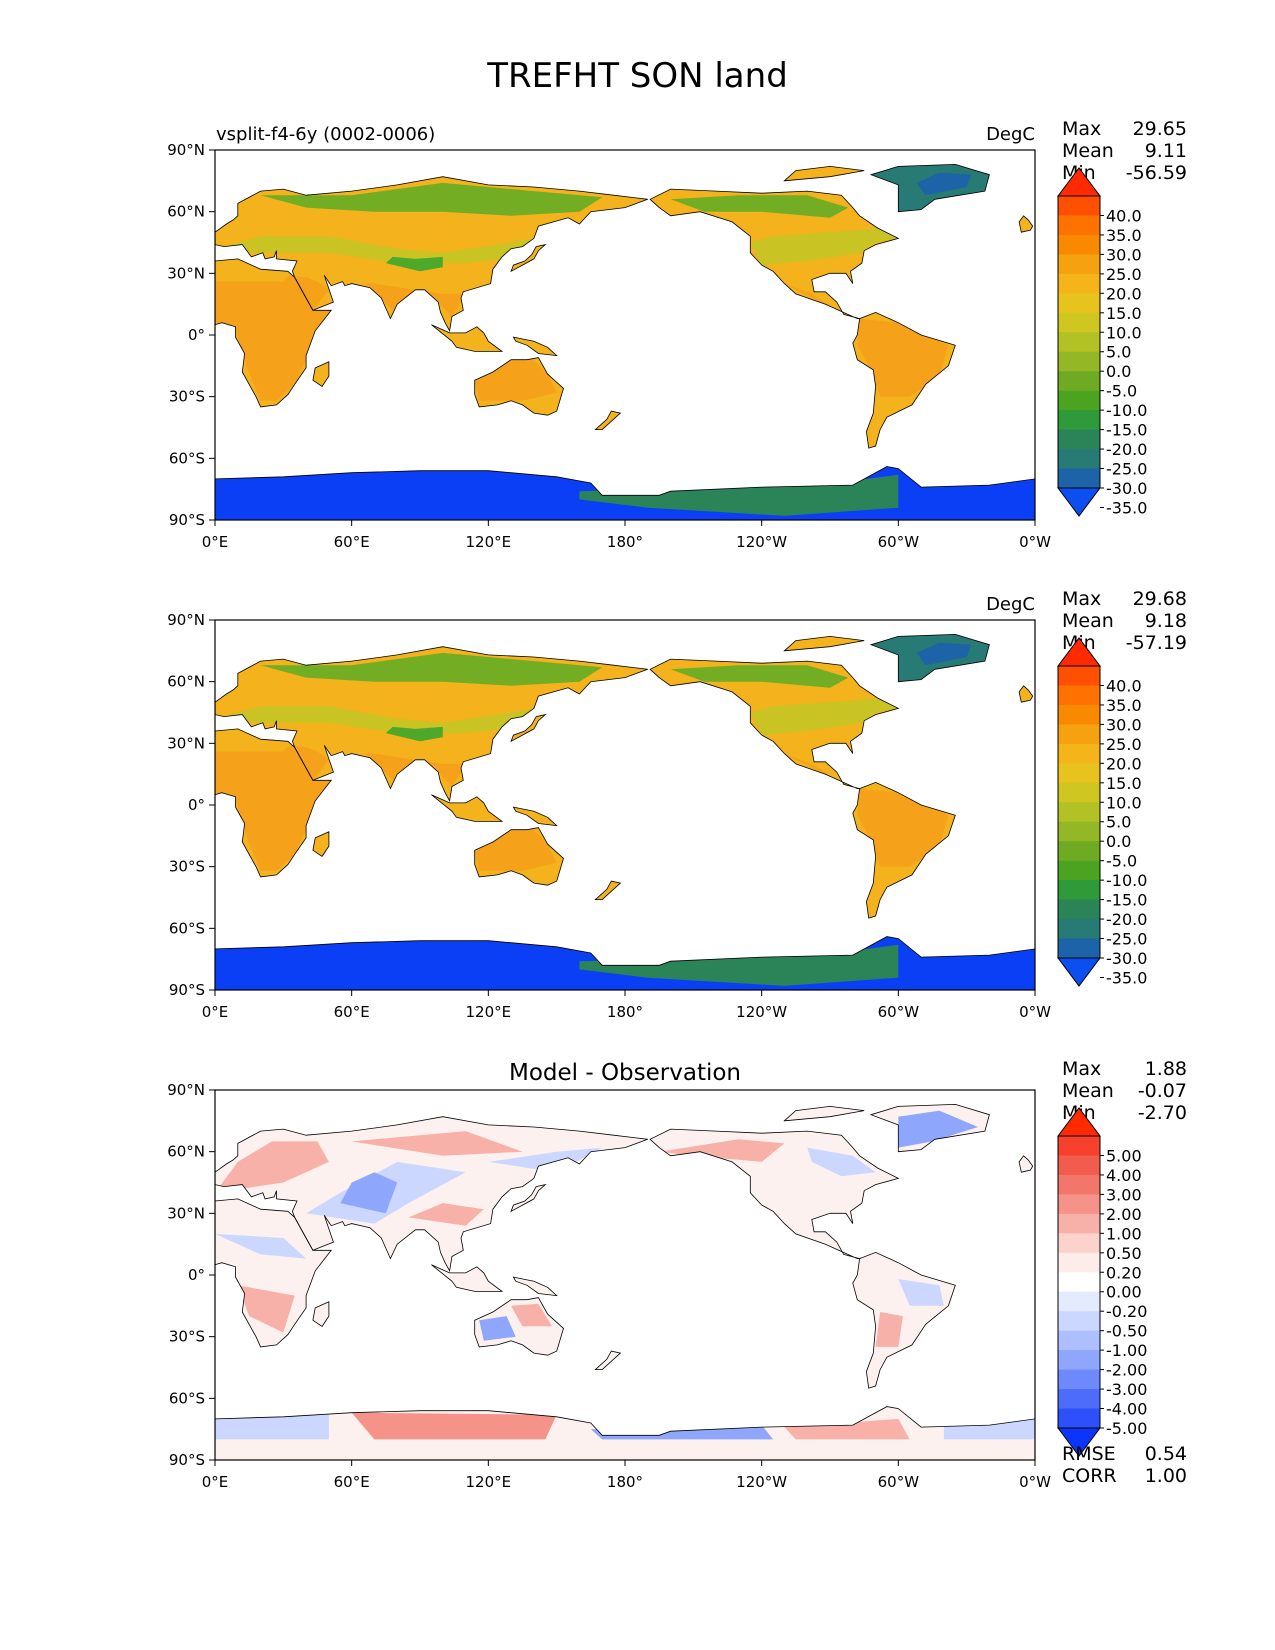 The image size is (1275, 1650). I want to click on colorbar-tick-label: -2.00, so click(1126, 1370).